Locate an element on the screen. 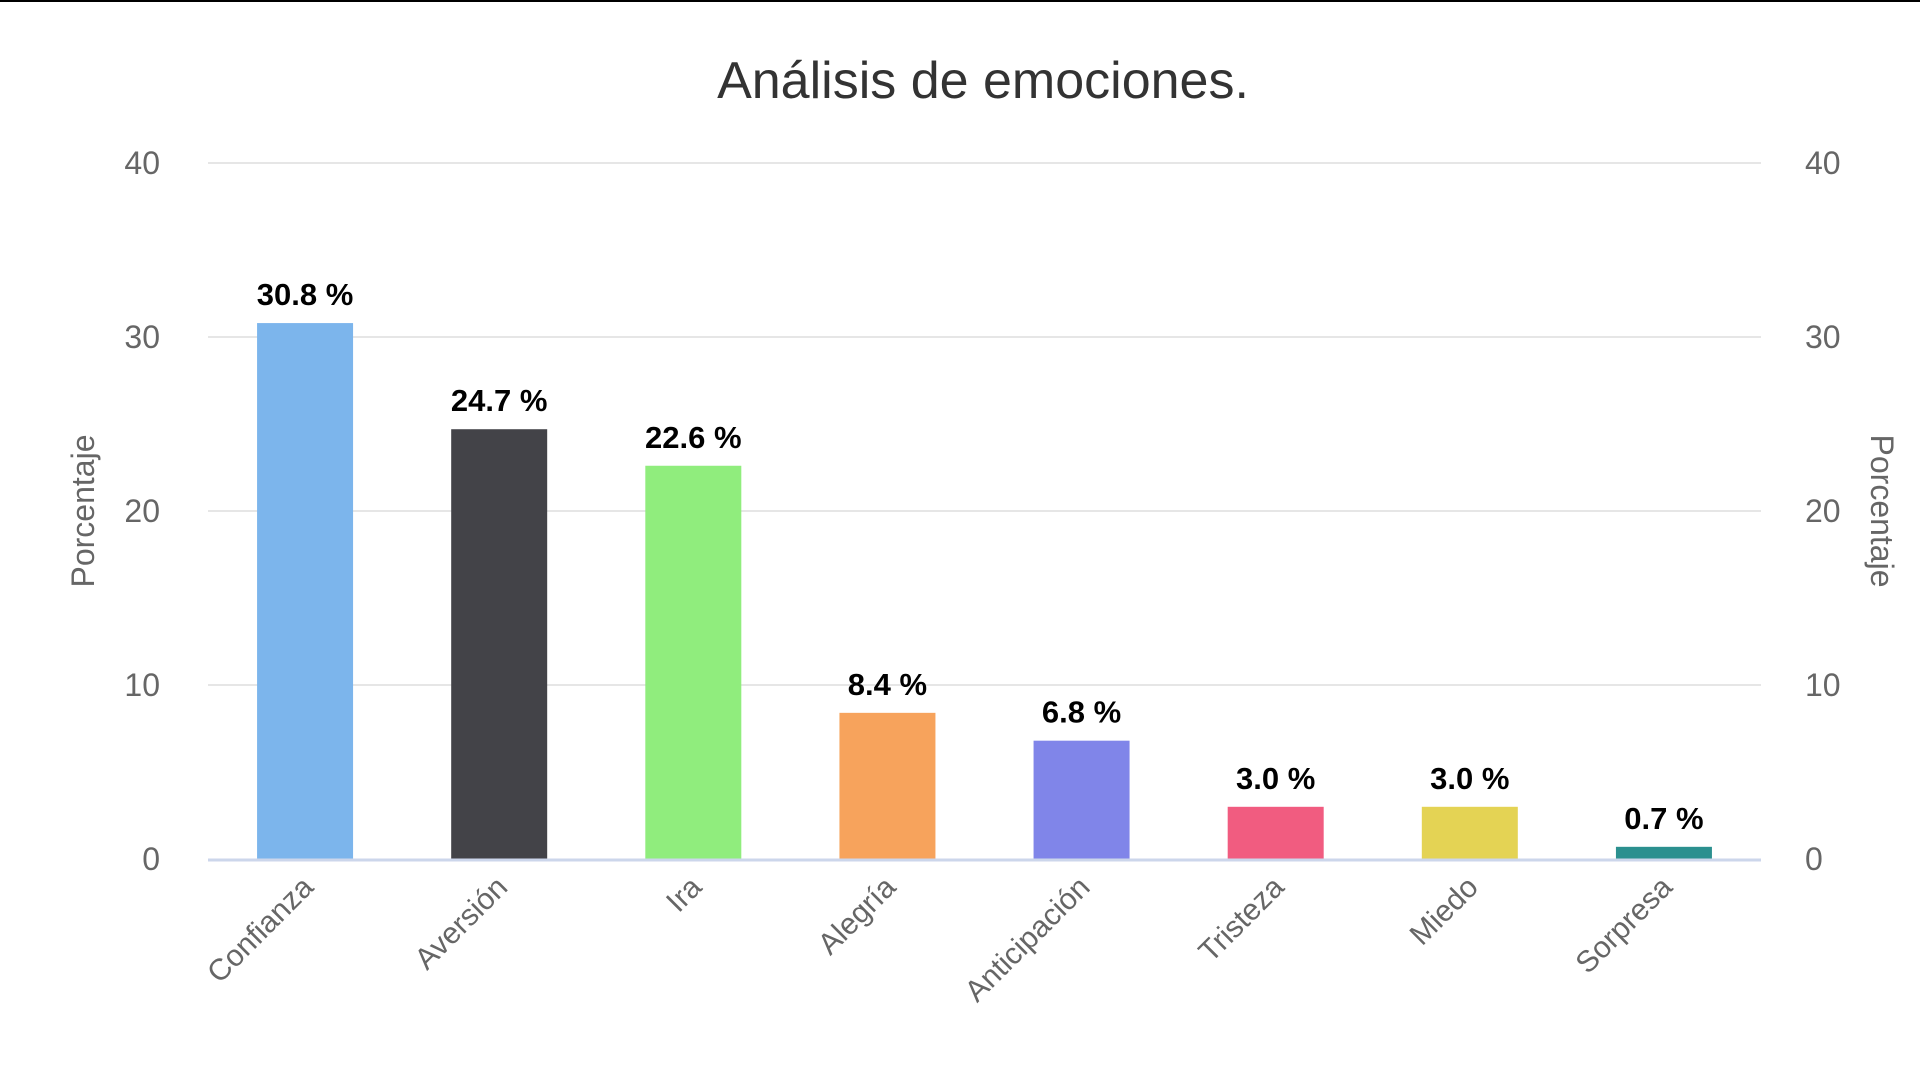 The width and height of the screenshot is (1920, 1080). x-tick-label: Ira is located at coordinates (684, 894).